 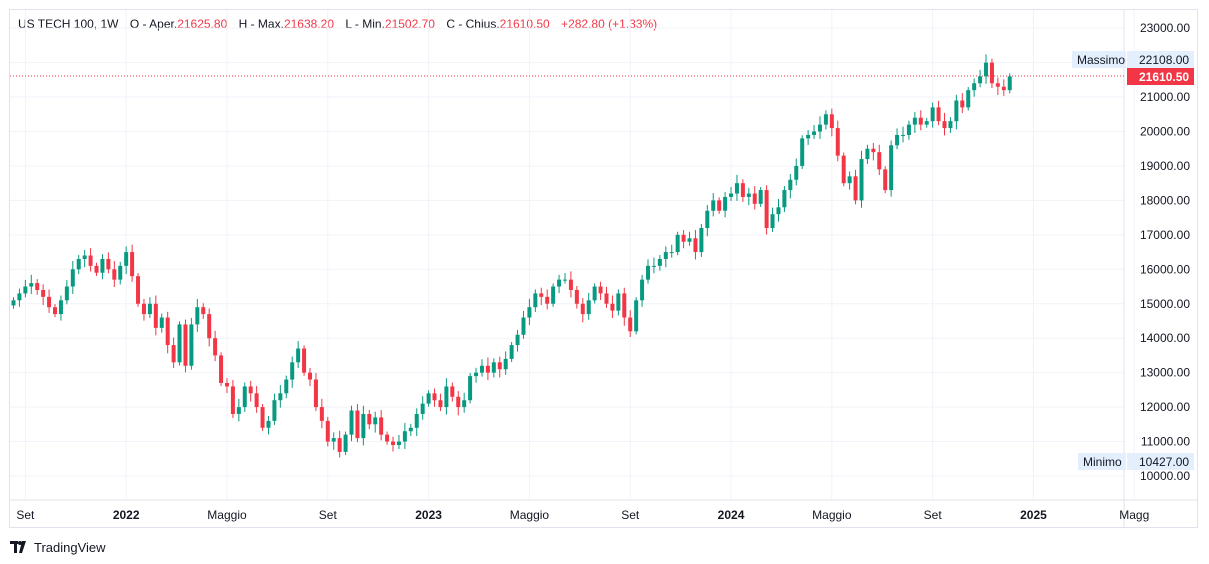 I want to click on legend-symbol: US TECH 100, 1W, so click(x=68, y=24).